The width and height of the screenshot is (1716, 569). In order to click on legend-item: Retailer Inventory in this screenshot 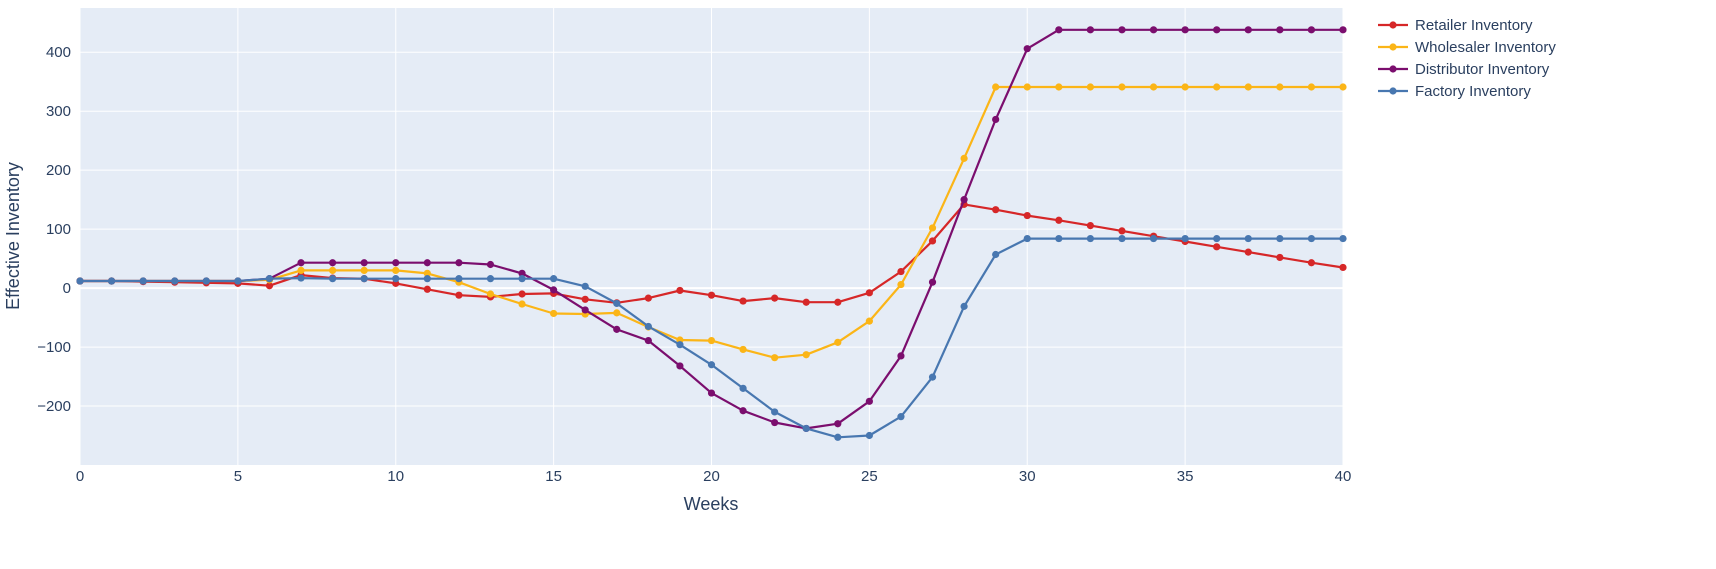, I will do `click(1455, 25)`.